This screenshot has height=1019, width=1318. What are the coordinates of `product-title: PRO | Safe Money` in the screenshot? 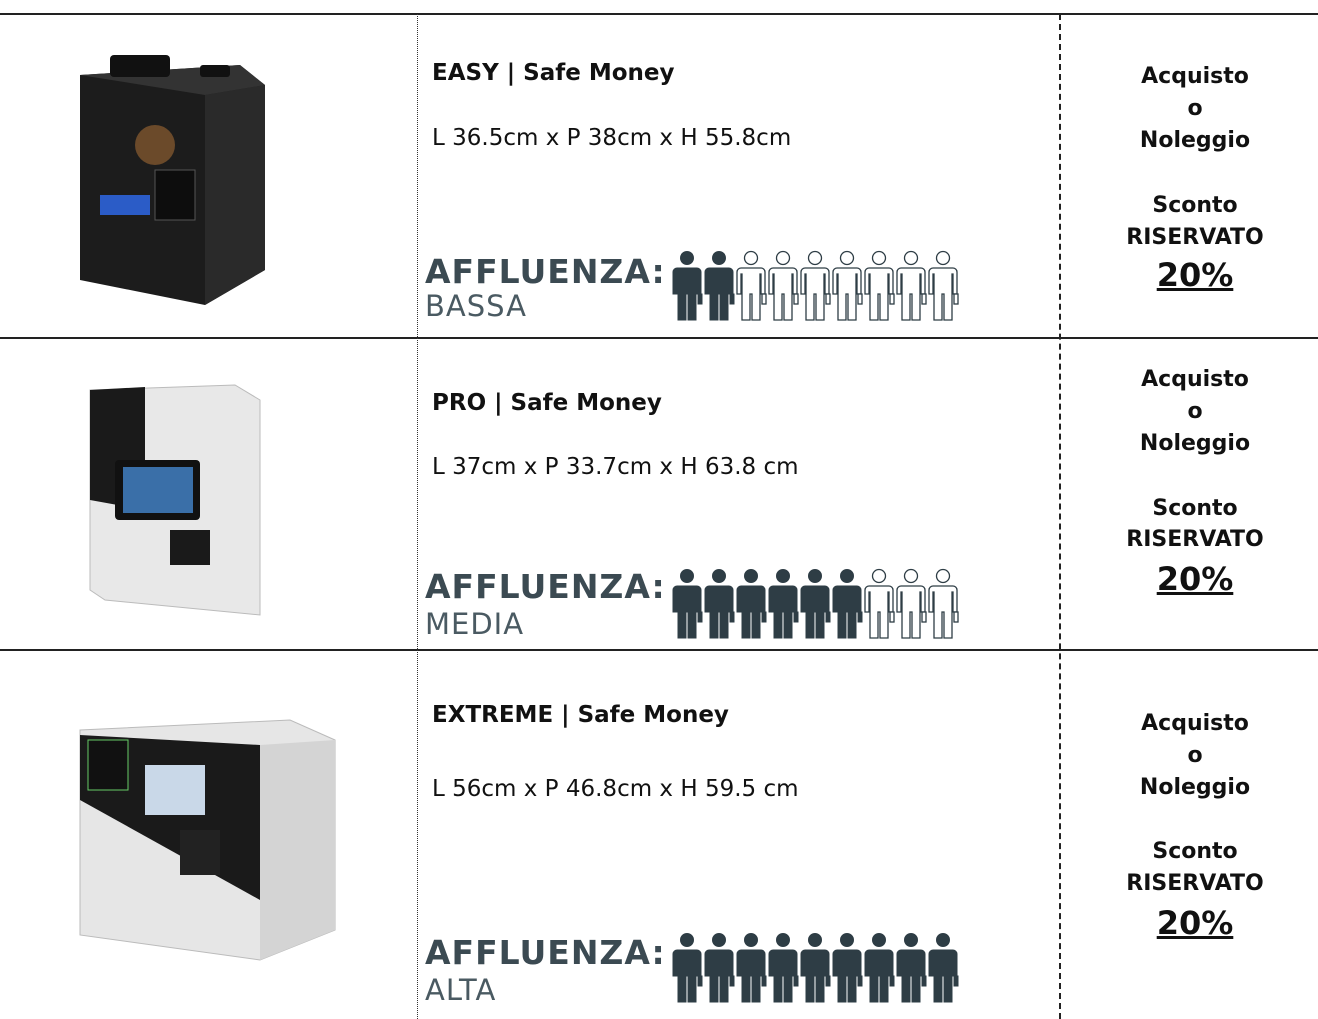 It's located at (547, 403).